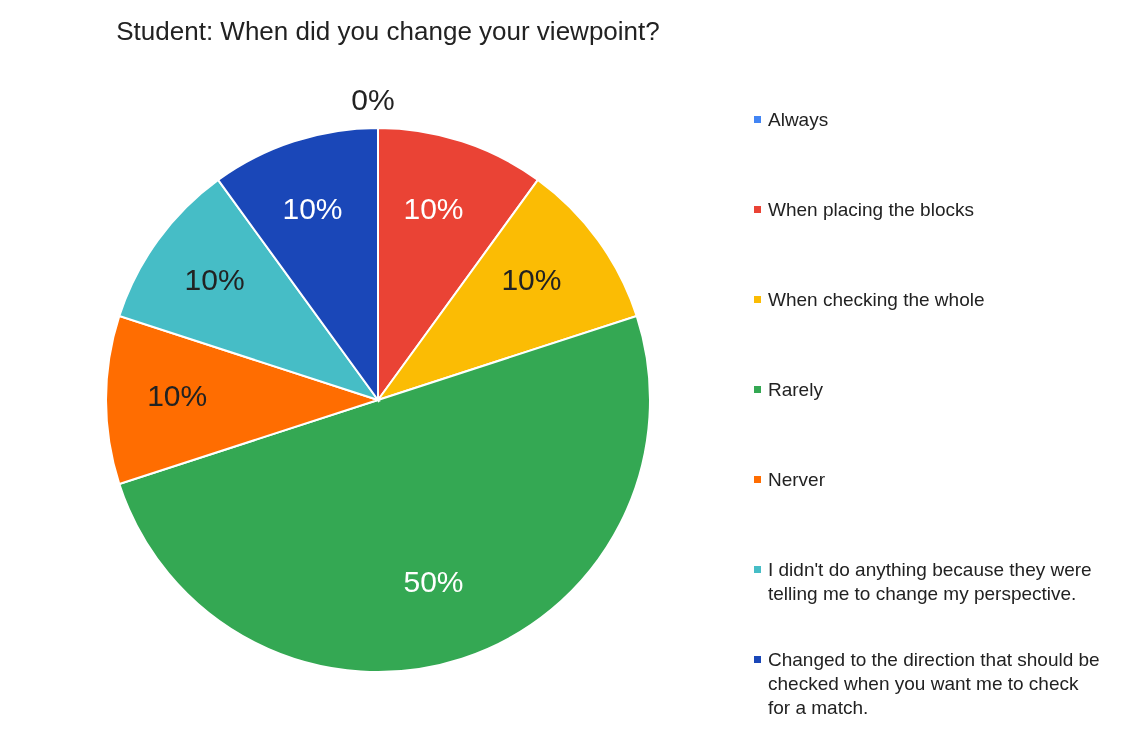 This screenshot has width=1132, height=731. What do you see at coordinates (388, 31) in the screenshot?
I see `chart-title: Student: When did you change your viewpoint?` at bounding box center [388, 31].